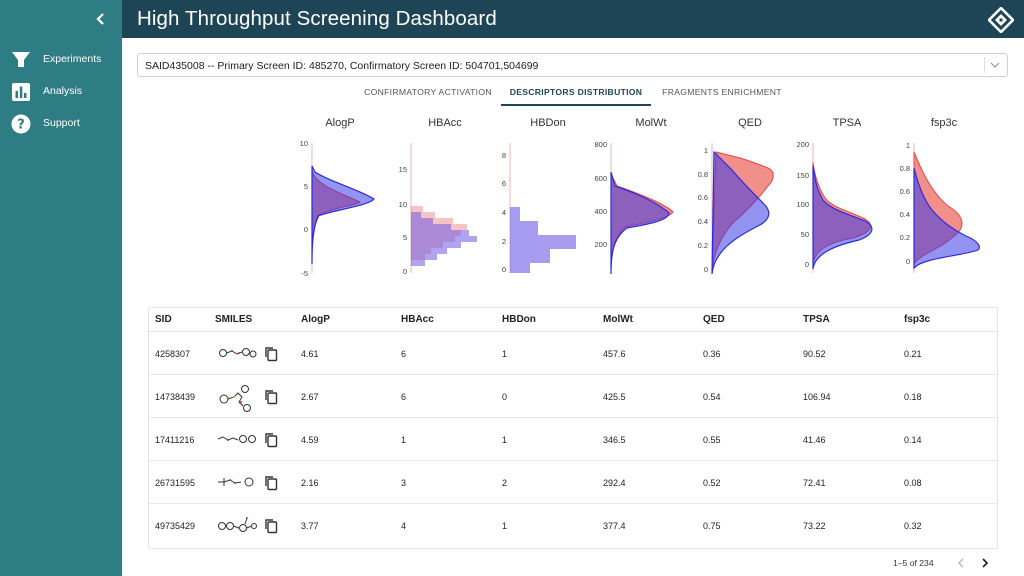 The image size is (1024, 576). Describe the element at coordinates (816, 319) in the screenshot. I see `column-header-tpsa: TPSA` at that location.